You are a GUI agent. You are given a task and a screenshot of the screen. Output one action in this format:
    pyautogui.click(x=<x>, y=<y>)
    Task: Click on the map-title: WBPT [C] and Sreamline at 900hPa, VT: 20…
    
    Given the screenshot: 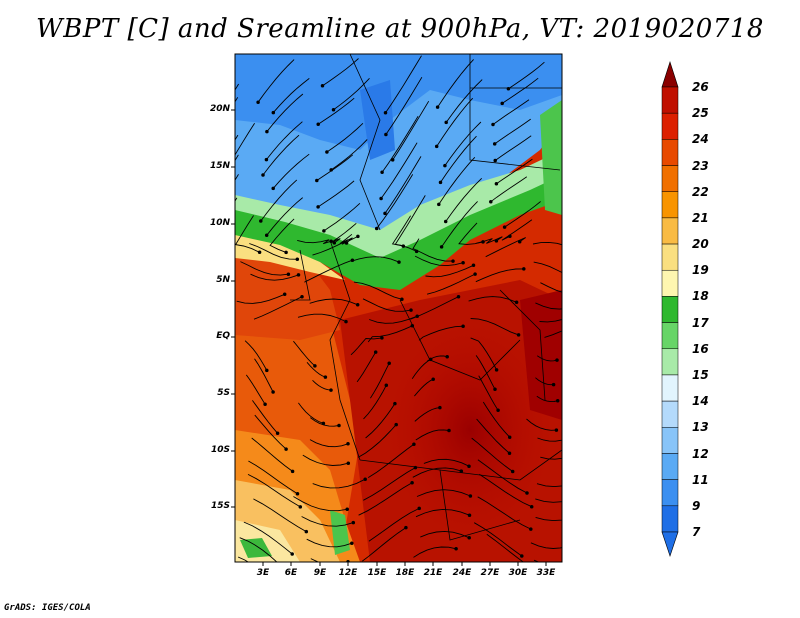 What is the action you would take?
    pyautogui.click(x=400, y=29)
    